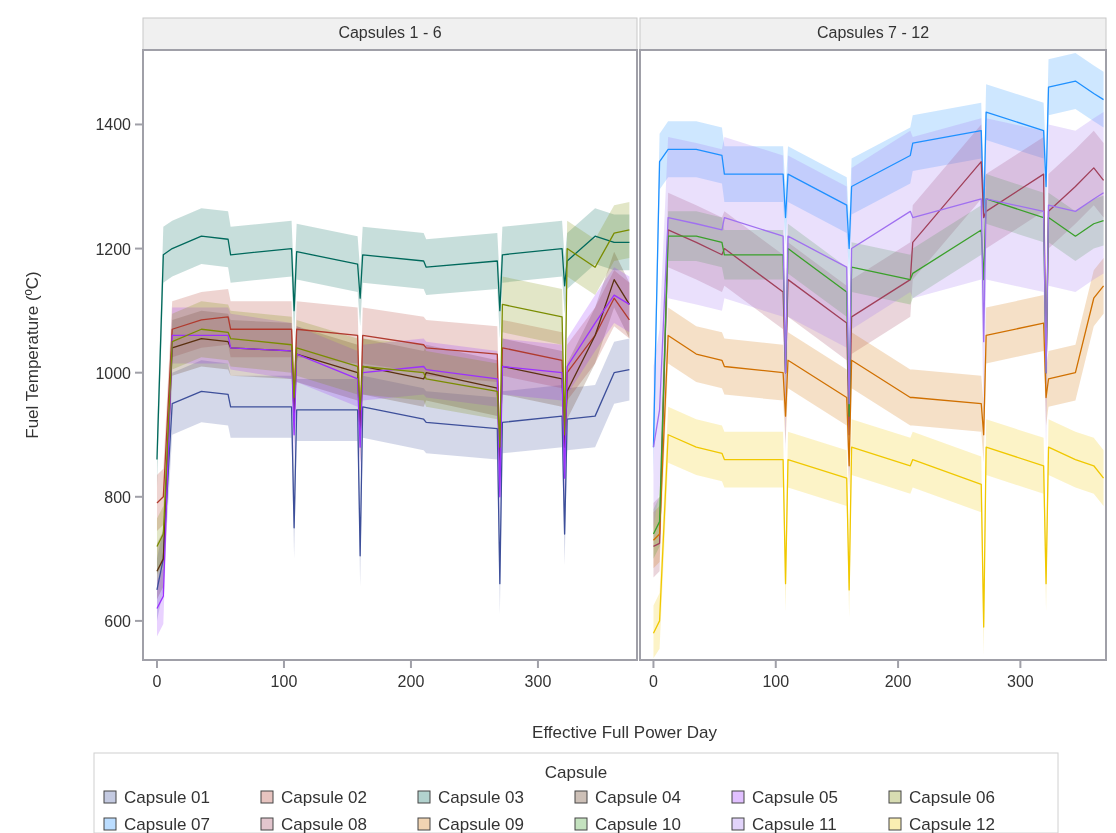  What do you see at coordinates (32, 355) in the screenshot?
I see `y-axis-title: Fuel Temperature (ºC)` at bounding box center [32, 355].